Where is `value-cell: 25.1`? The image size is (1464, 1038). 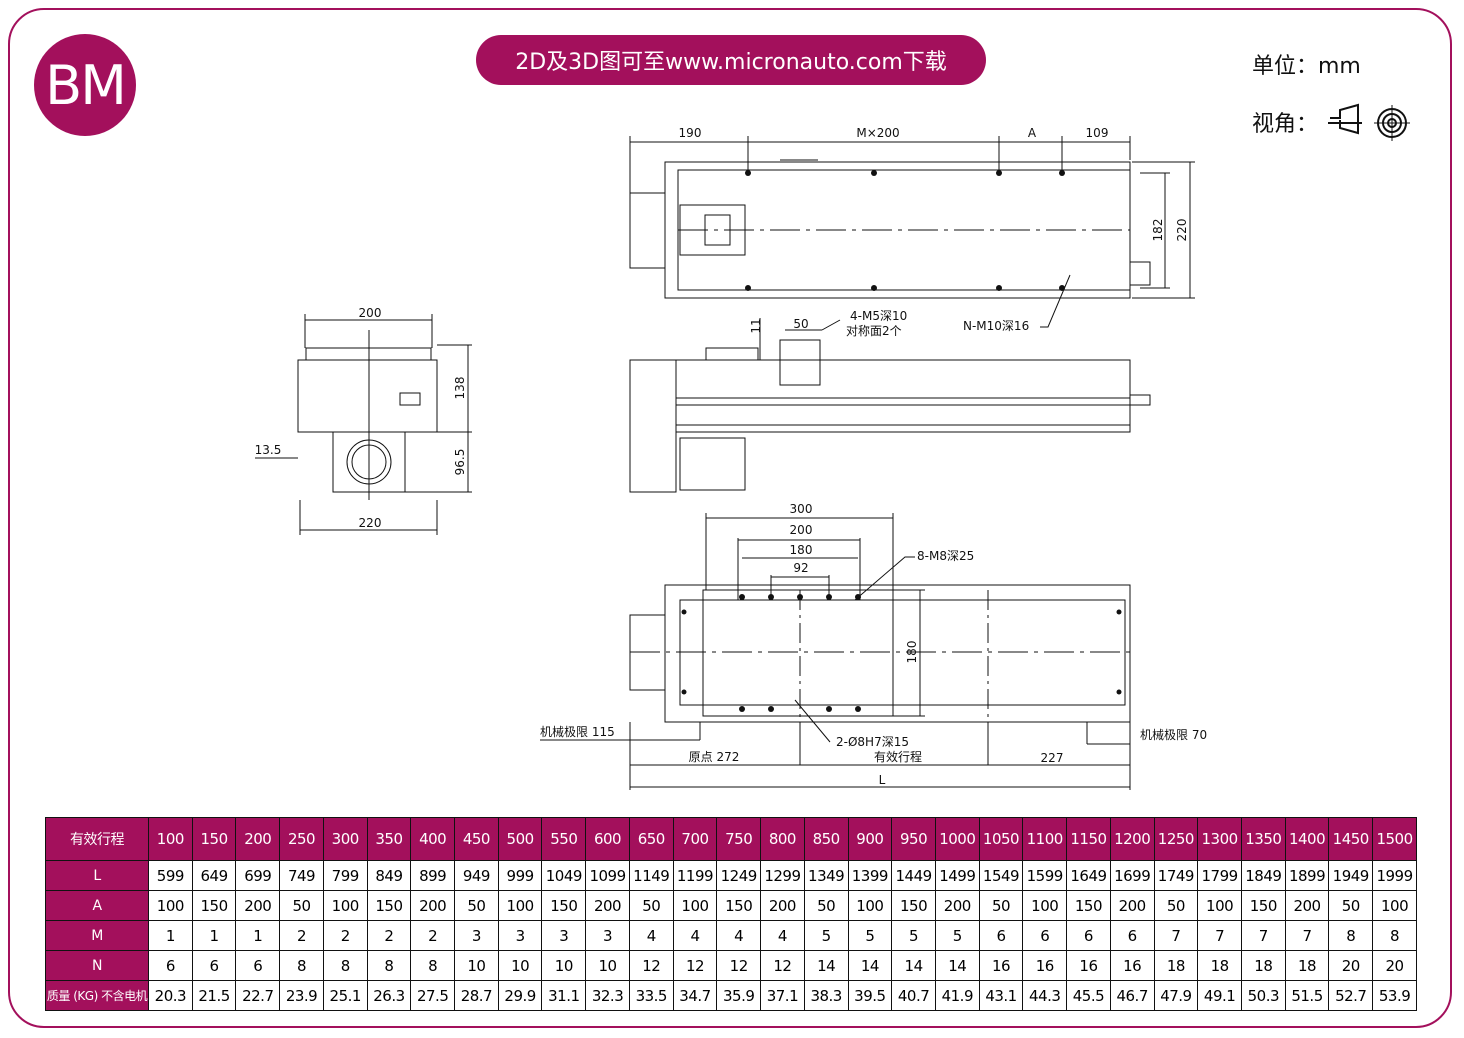 value-cell: 25.1 is located at coordinates (345, 995).